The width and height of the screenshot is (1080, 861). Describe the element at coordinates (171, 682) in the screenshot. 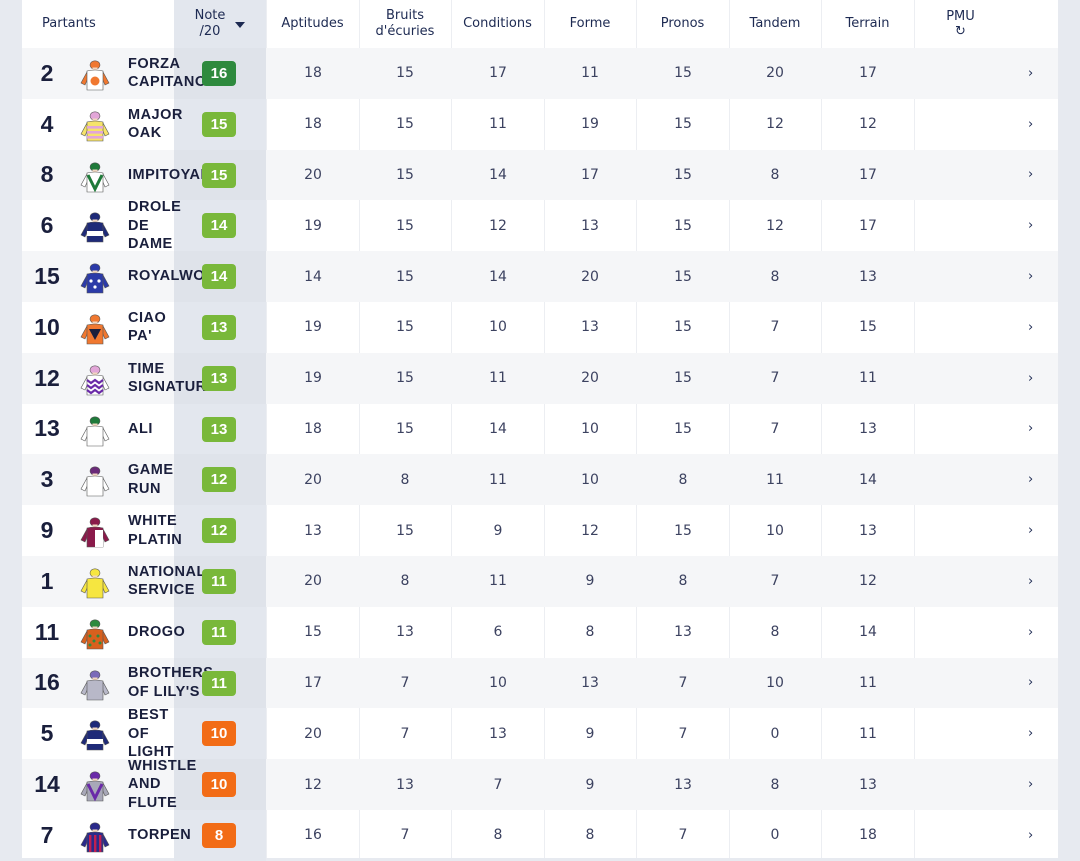

I see `horse-name: BROTHERS OF LILY'S` at that location.